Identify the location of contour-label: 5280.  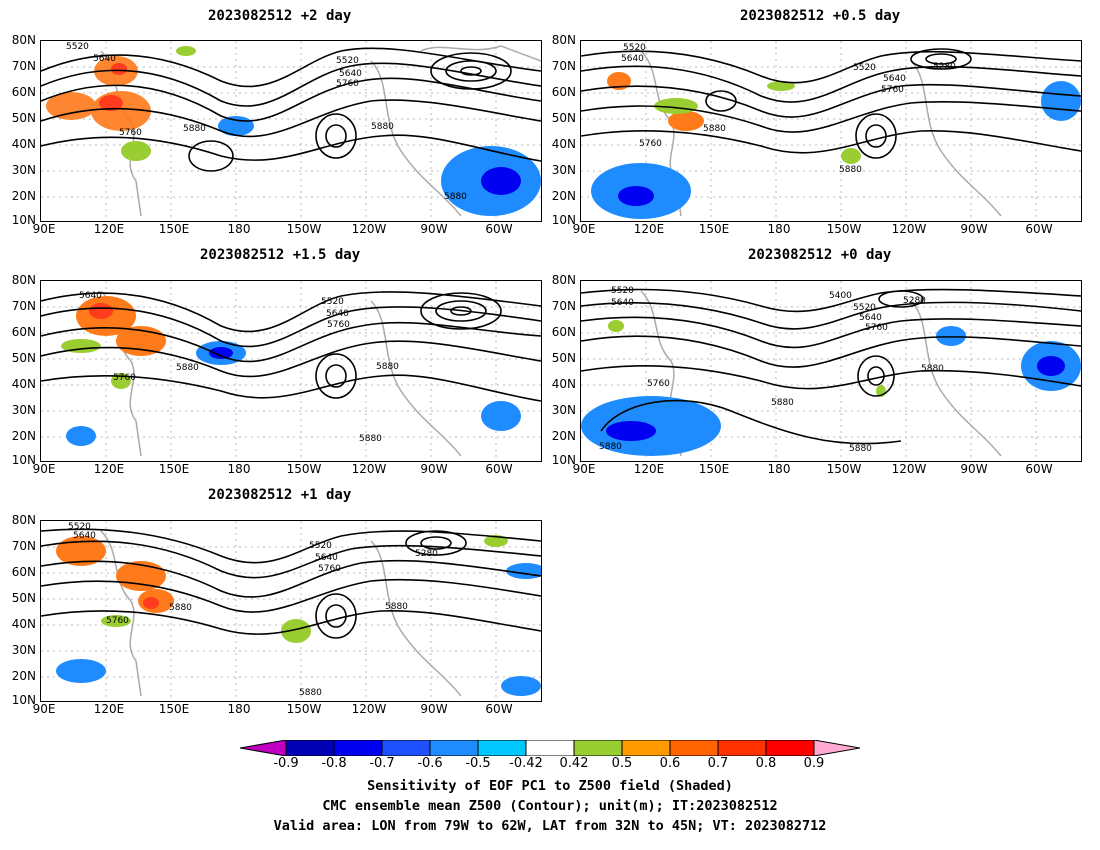
(944, 67).